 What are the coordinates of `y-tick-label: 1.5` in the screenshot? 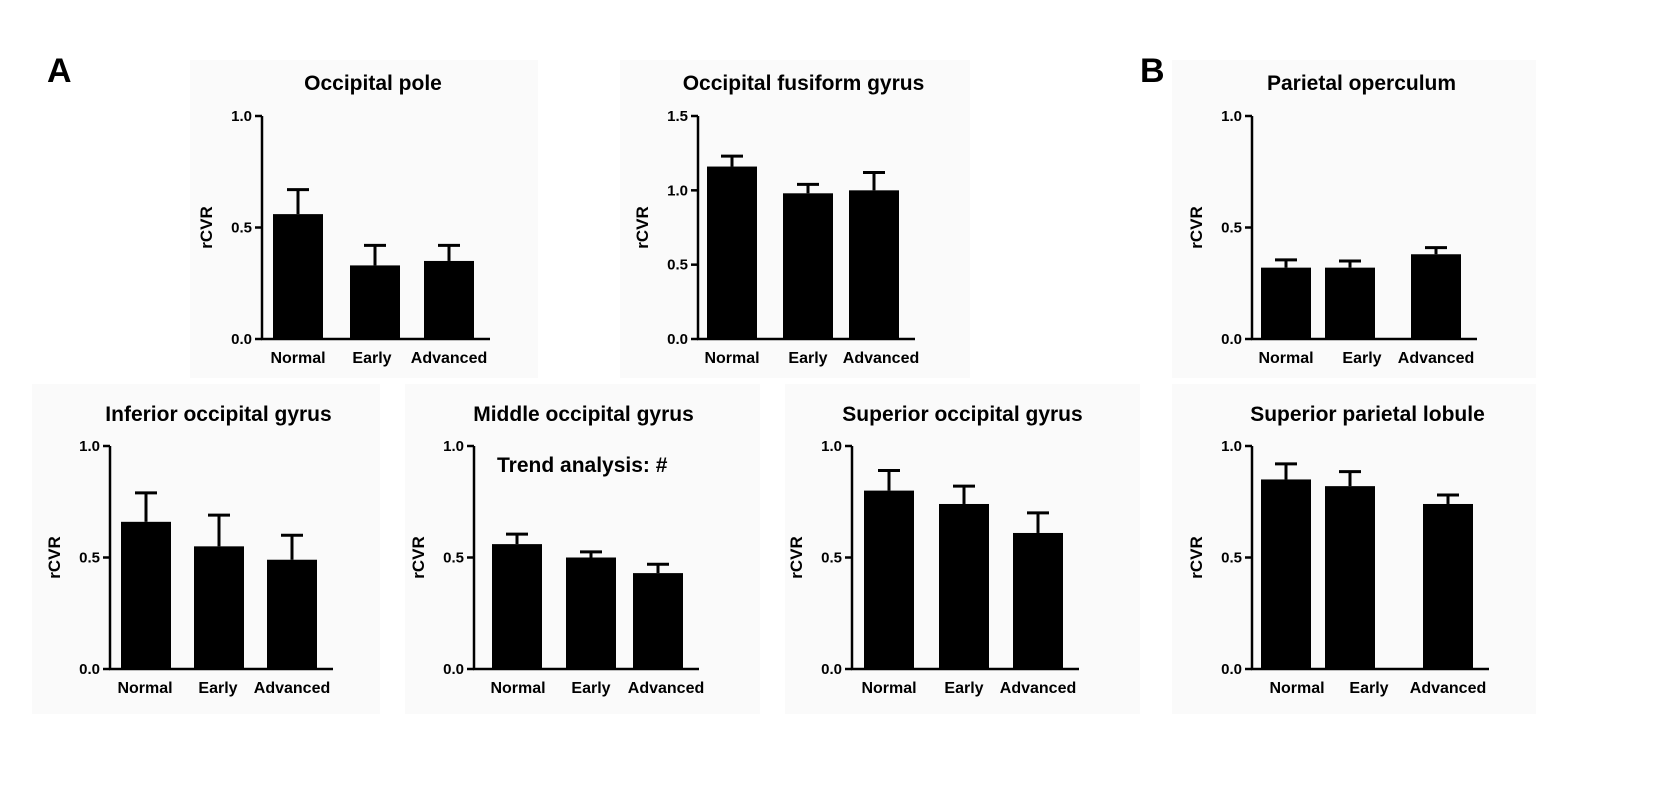 It's located at (677, 116).